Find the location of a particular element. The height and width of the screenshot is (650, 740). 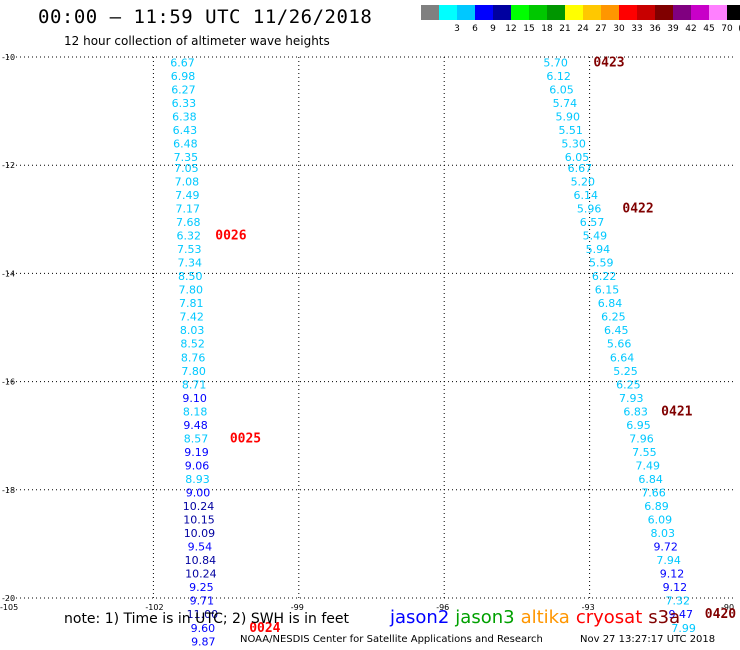

wave-height-value: 6.12 is located at coordinates (558, 76).